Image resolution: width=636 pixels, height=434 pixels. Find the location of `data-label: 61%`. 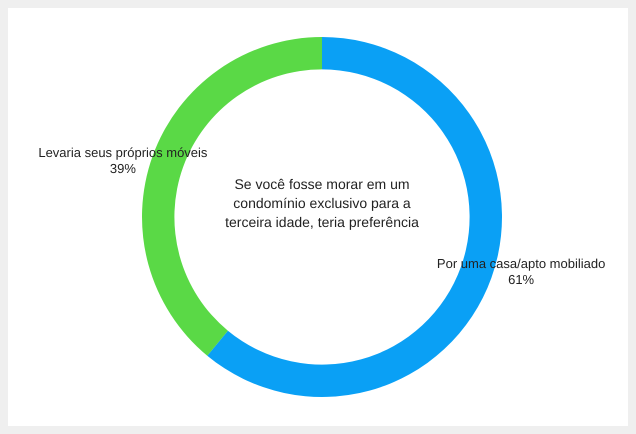

data-label: 61% is located at coordinates (521, 280).